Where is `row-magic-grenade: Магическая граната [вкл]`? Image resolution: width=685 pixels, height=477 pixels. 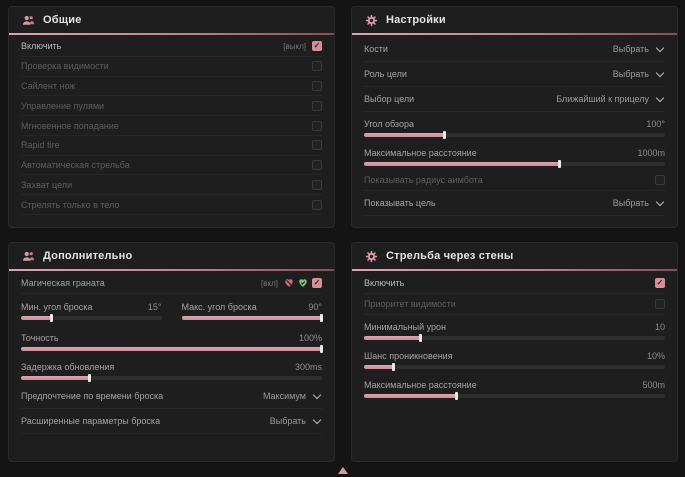
row-magic-grenade: Магическая граната [вкл] is located at coordinates (171, 283).